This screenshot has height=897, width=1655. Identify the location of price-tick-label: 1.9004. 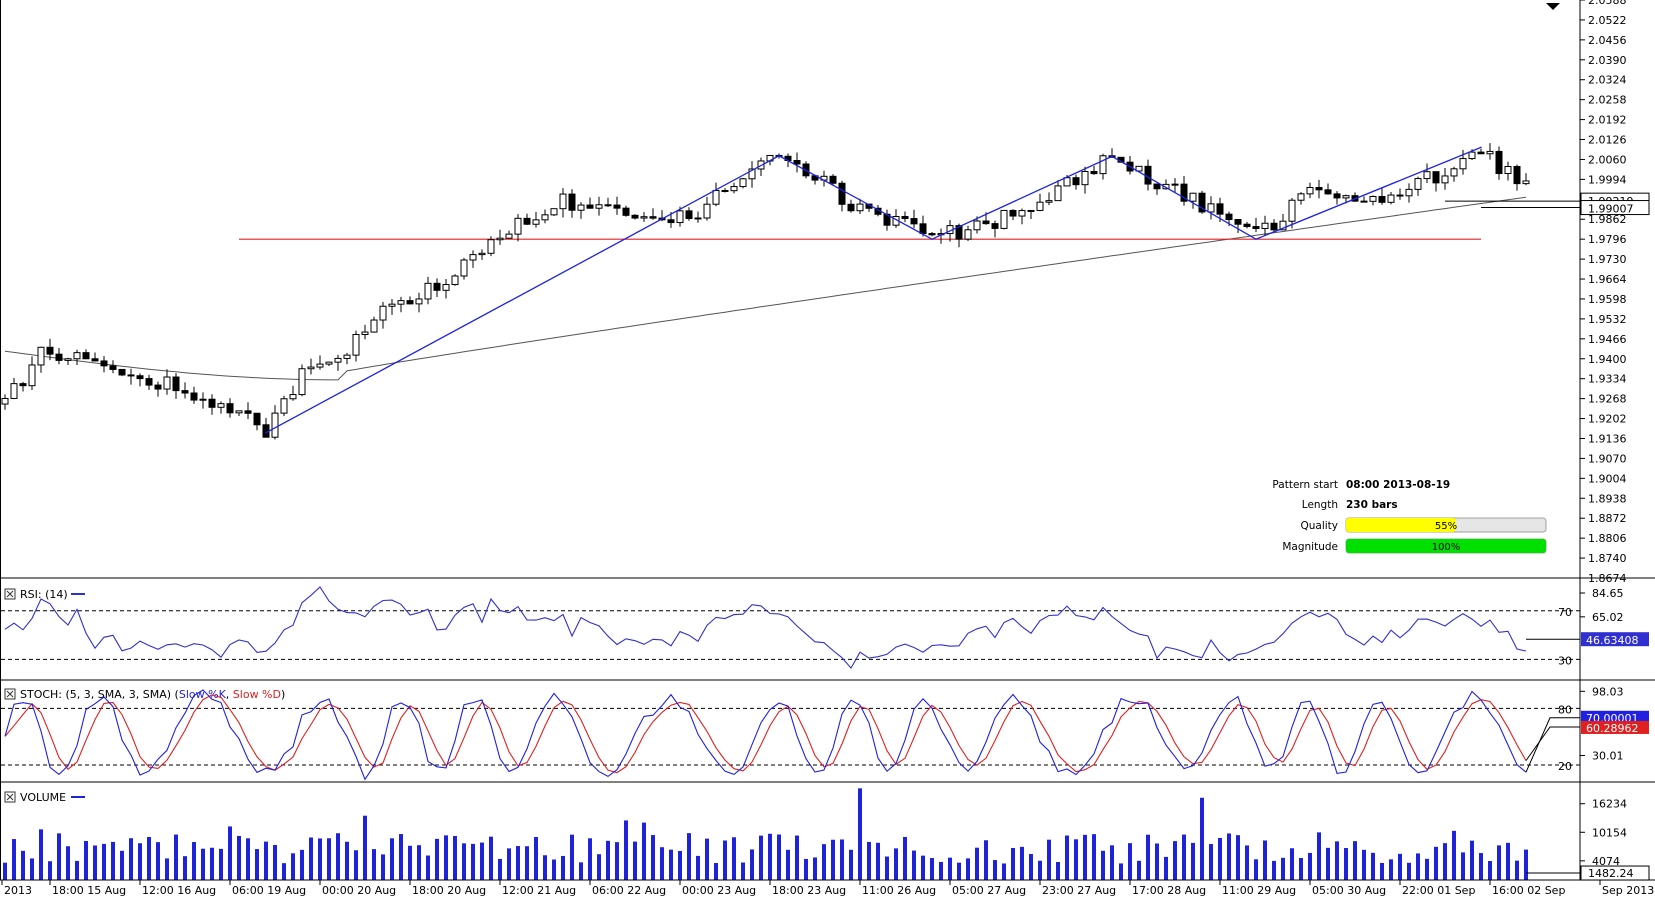
(1607, 478).